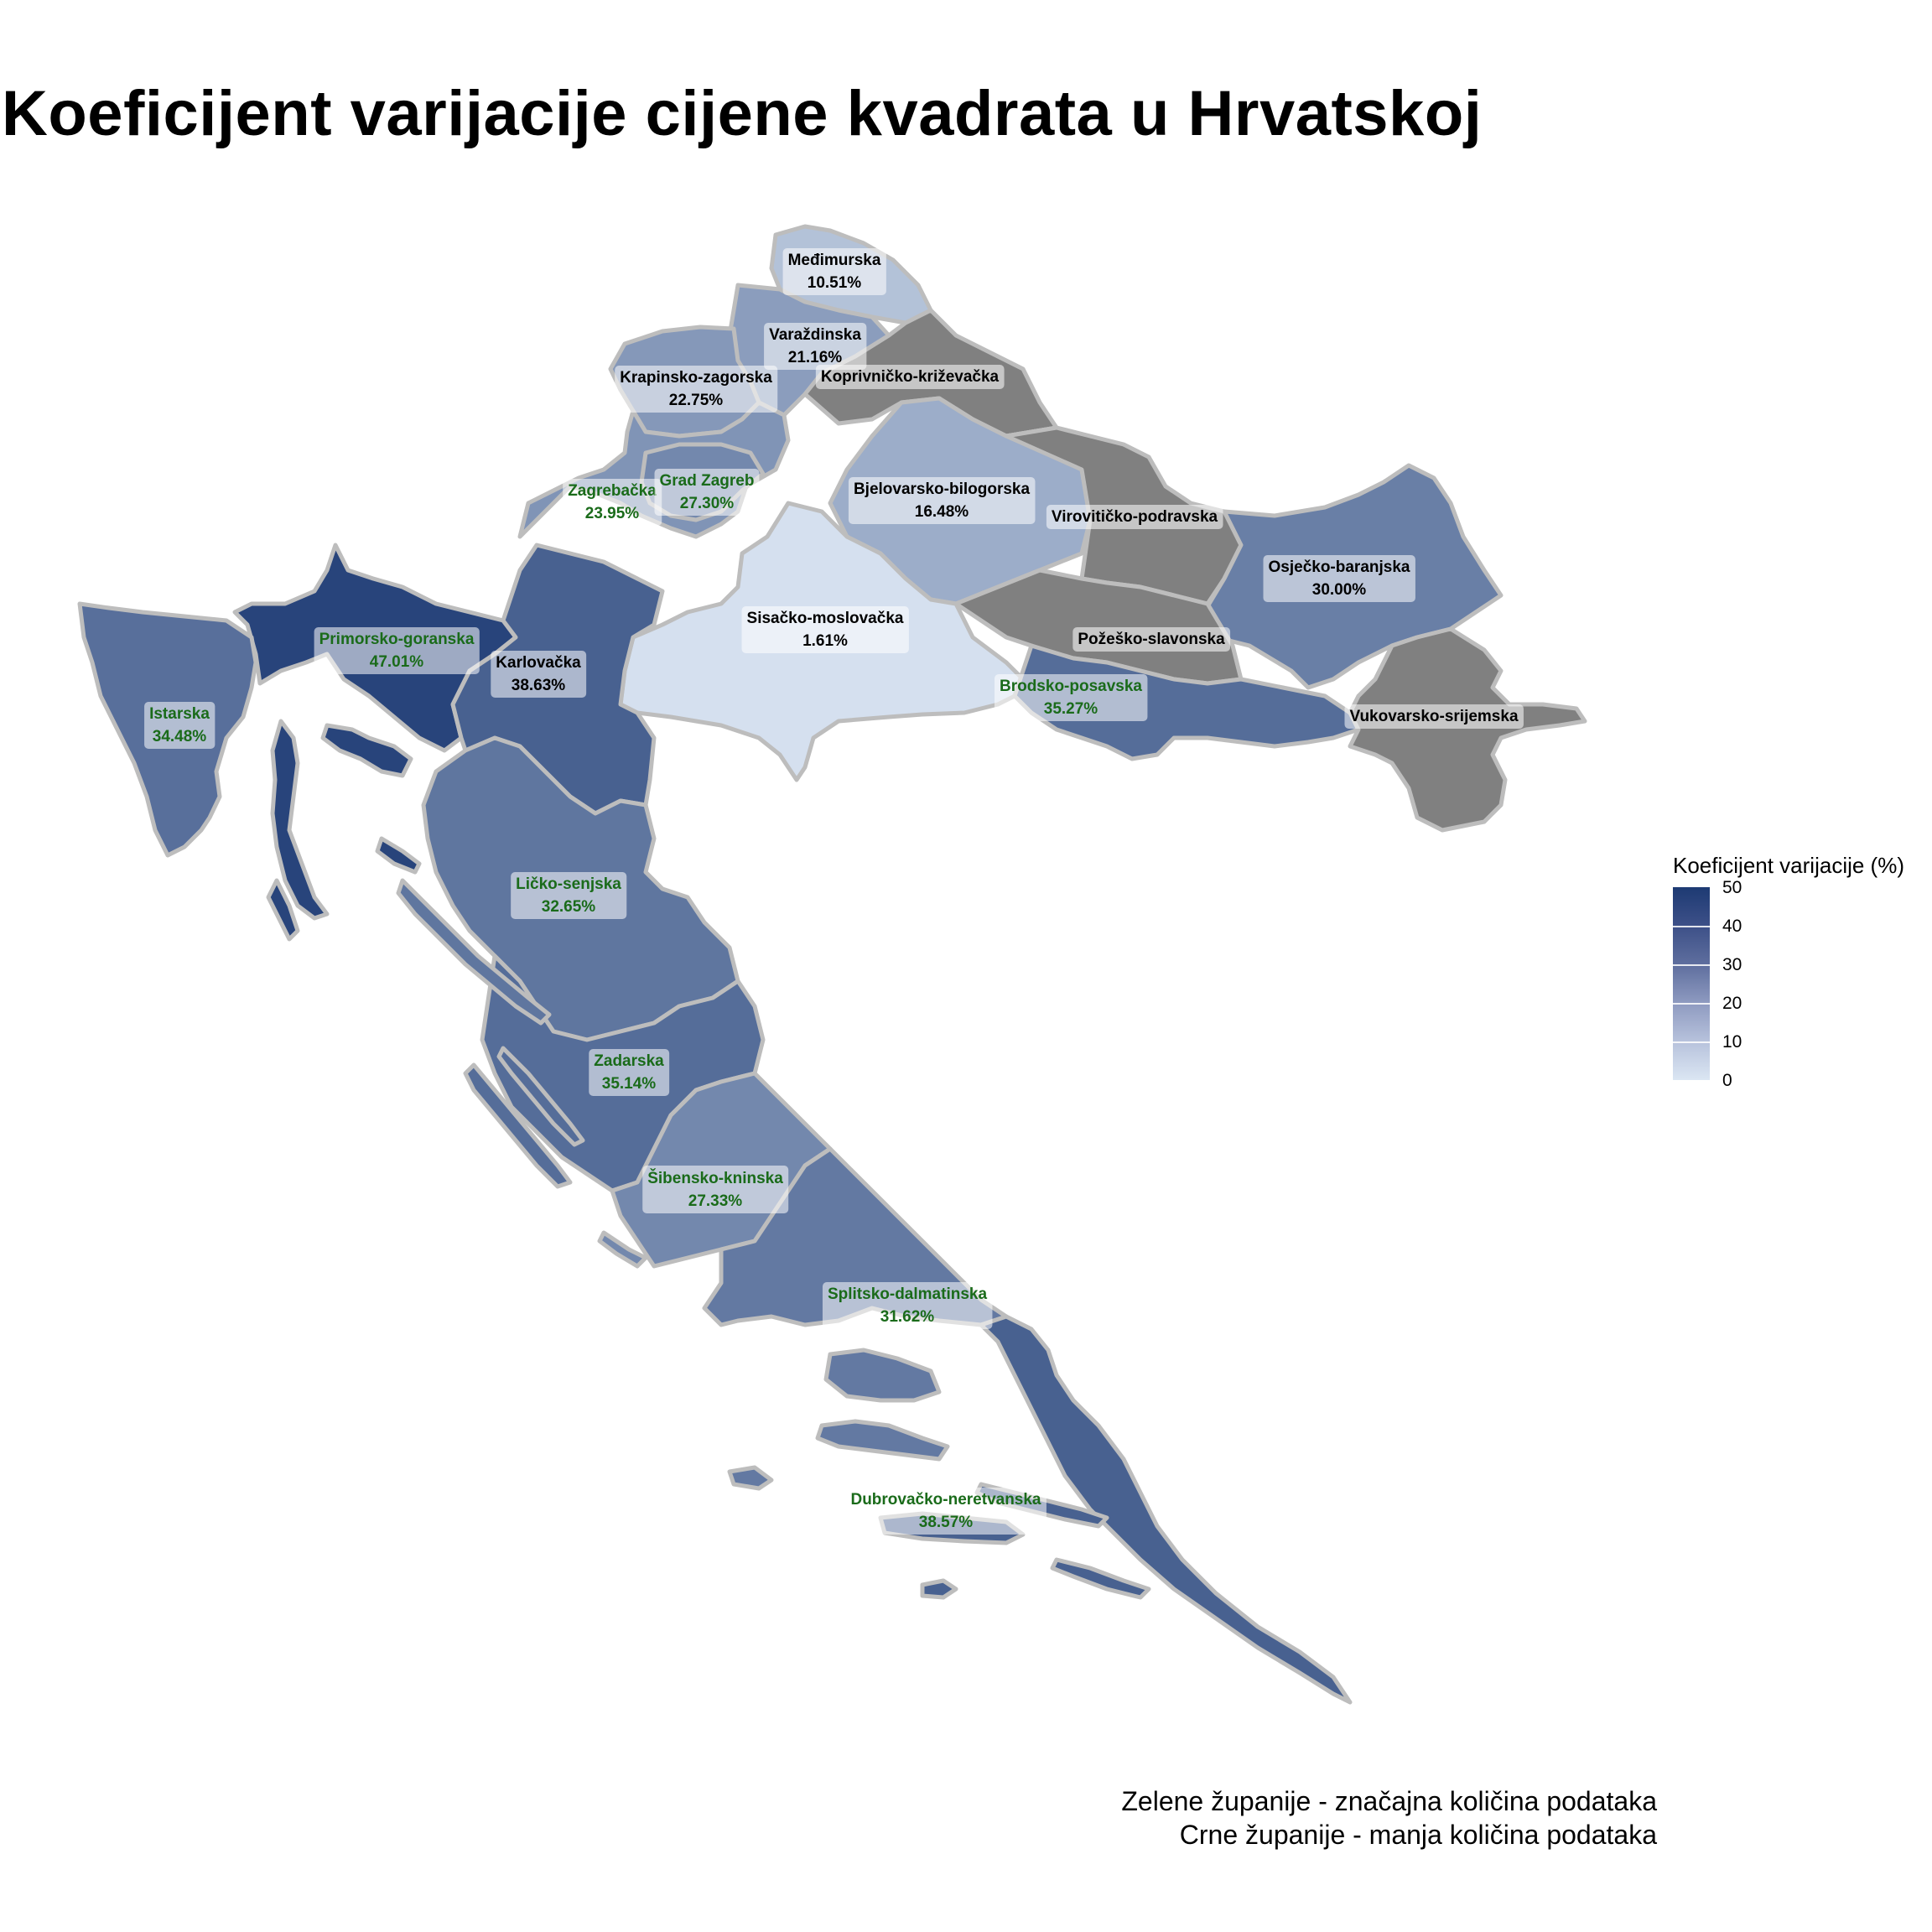 The height and width of the screenshot is (1932, 1932). What do you see at coordinates (1691, 983) in the screenshot?
I see `legend-colorbar` at bounding box center [1691, 983].